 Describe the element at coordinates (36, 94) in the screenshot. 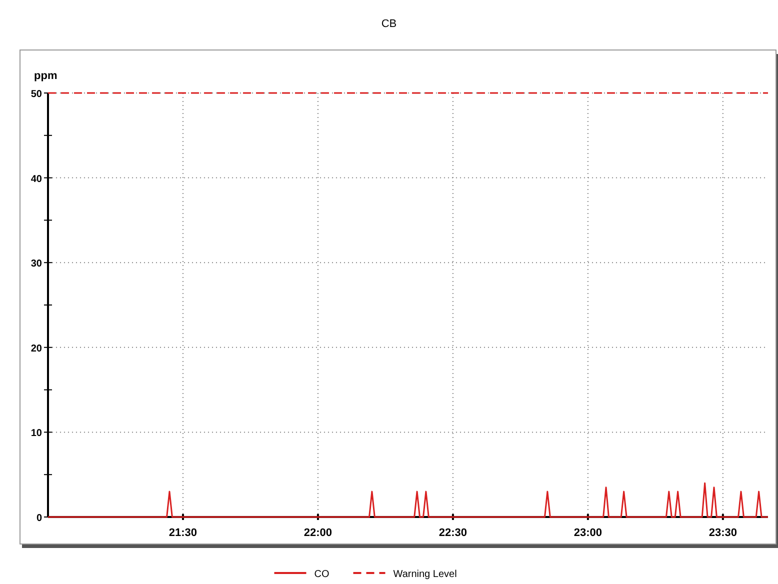

I see `y-tick-label: 50` at that location.